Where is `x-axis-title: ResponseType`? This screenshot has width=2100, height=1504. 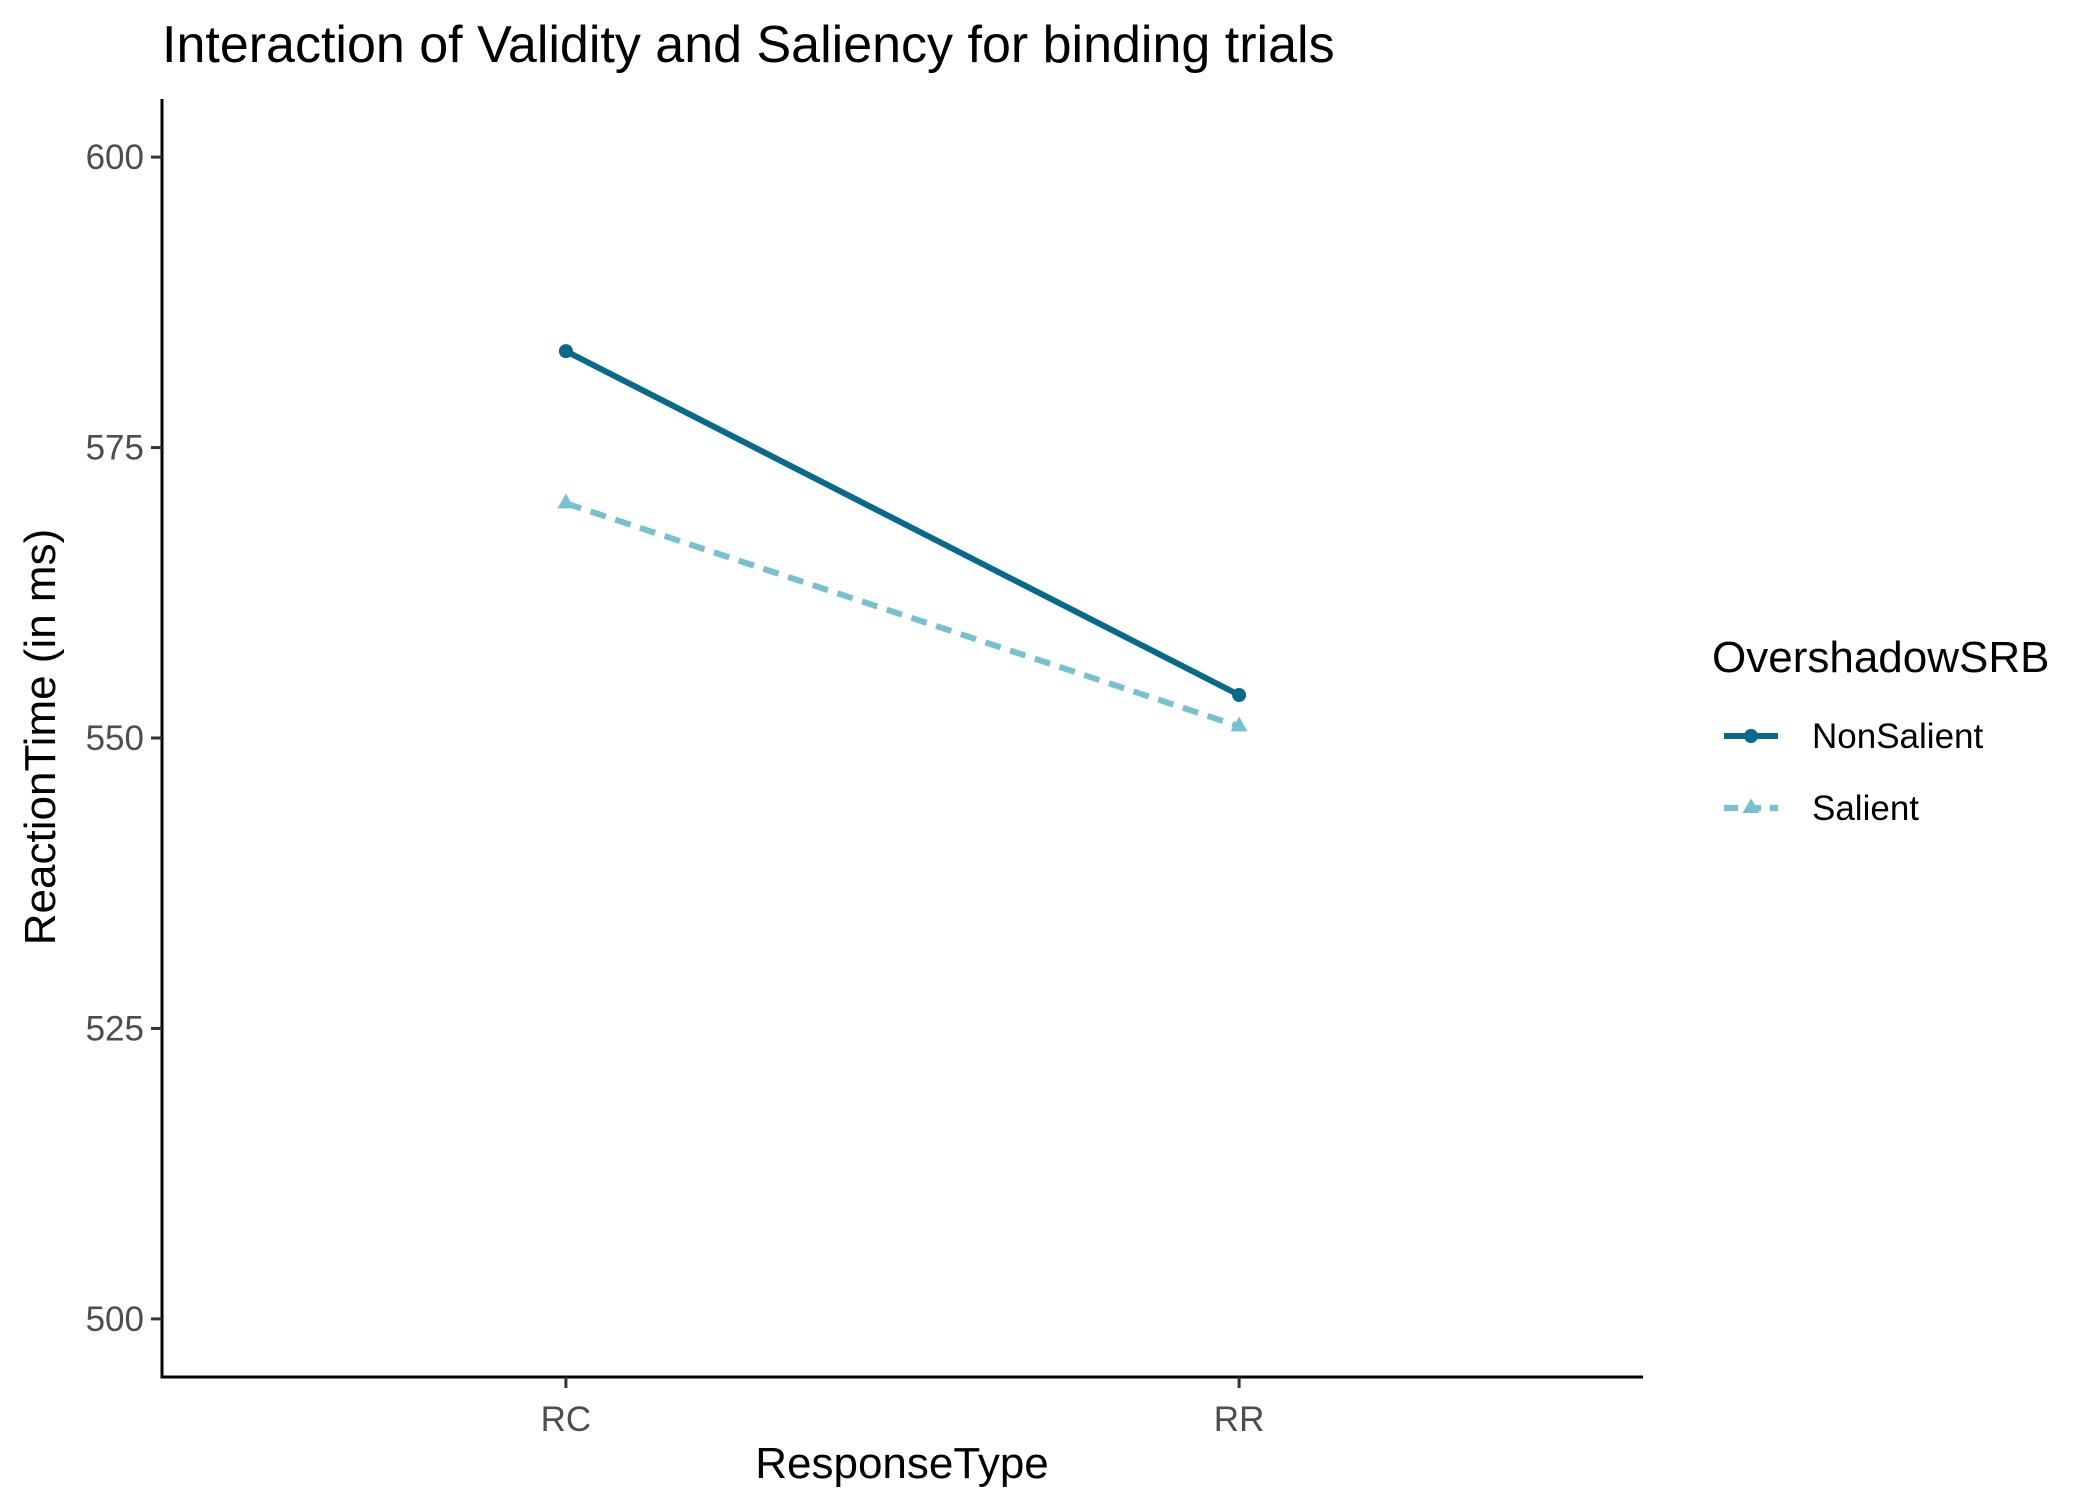 x-axis-title: ResponseType is located at coordinates (902, 1463).